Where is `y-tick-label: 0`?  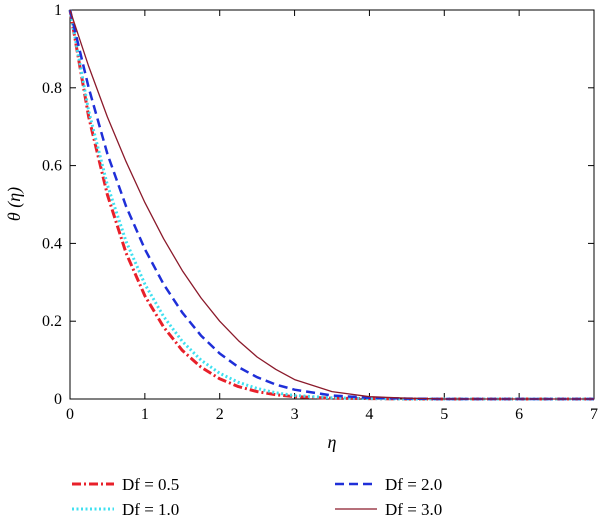
y-tick-label: 0 is located at coordinates (58, 399).